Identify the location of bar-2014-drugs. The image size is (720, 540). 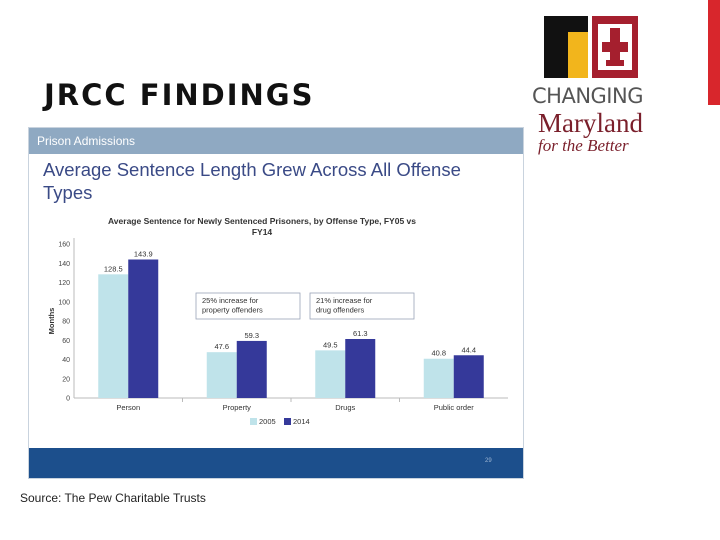
(360, 368).